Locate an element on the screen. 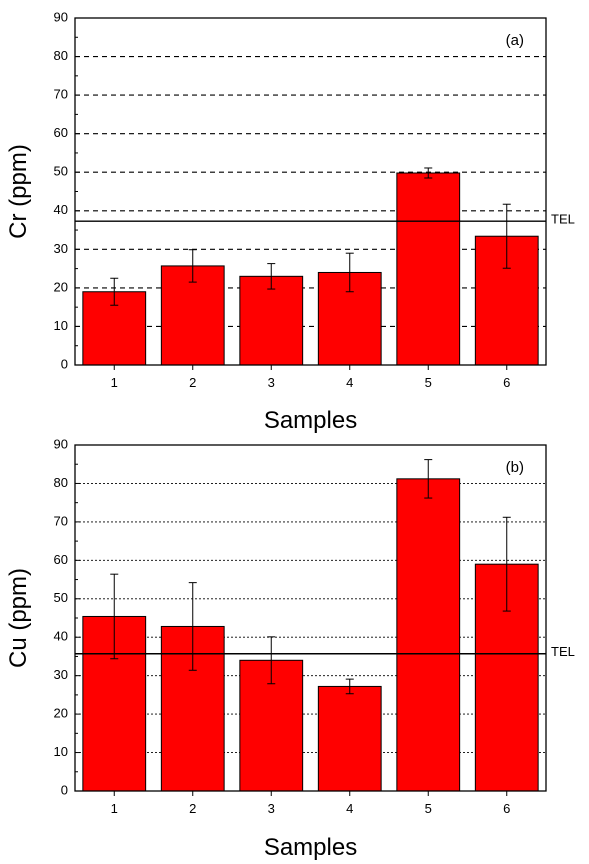 Image resolution: width=589 pixels, height=864 pixels. y-axis-title: Cu (ppm) is located at coordinates (18, 618).